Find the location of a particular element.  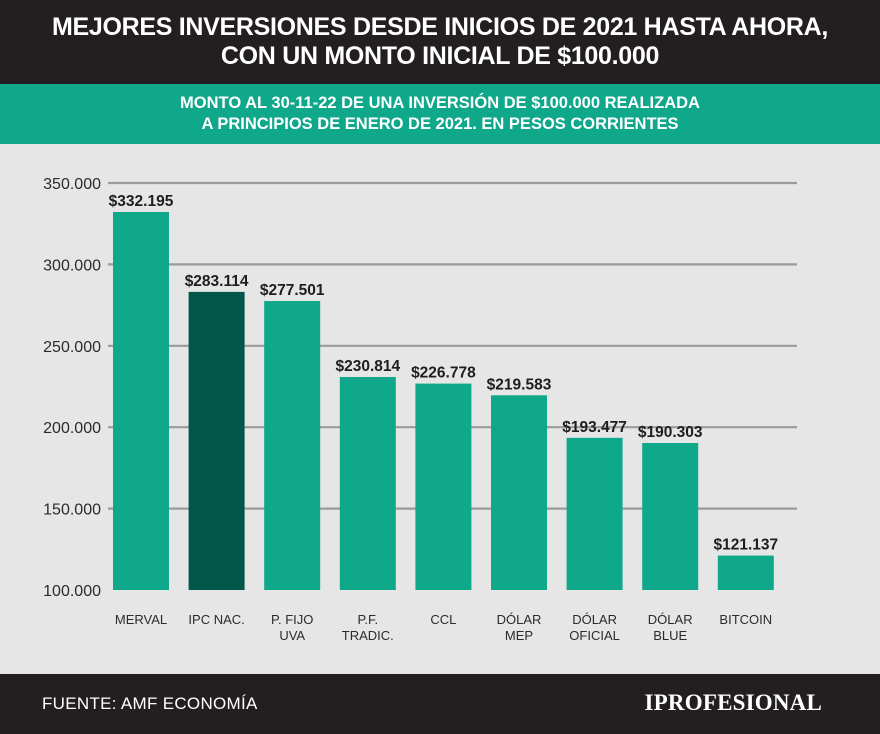

bar-value-label: $230.814 is located at coordinates (367, 366).